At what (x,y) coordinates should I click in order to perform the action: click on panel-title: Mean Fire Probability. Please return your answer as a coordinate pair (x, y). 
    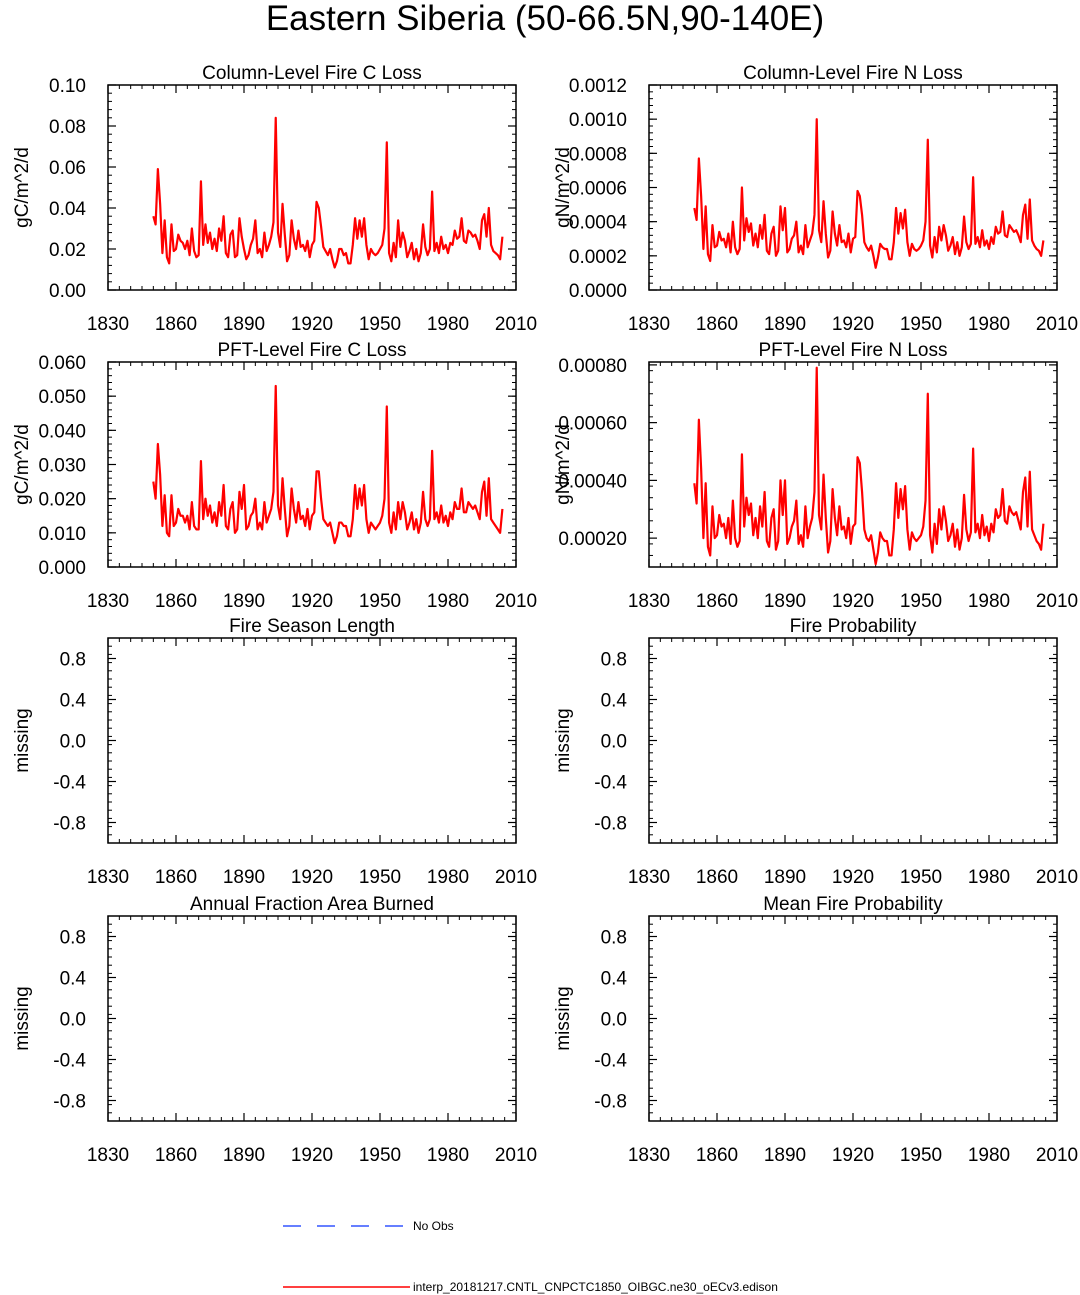
    Looking at the image, I should click on (853, 904).